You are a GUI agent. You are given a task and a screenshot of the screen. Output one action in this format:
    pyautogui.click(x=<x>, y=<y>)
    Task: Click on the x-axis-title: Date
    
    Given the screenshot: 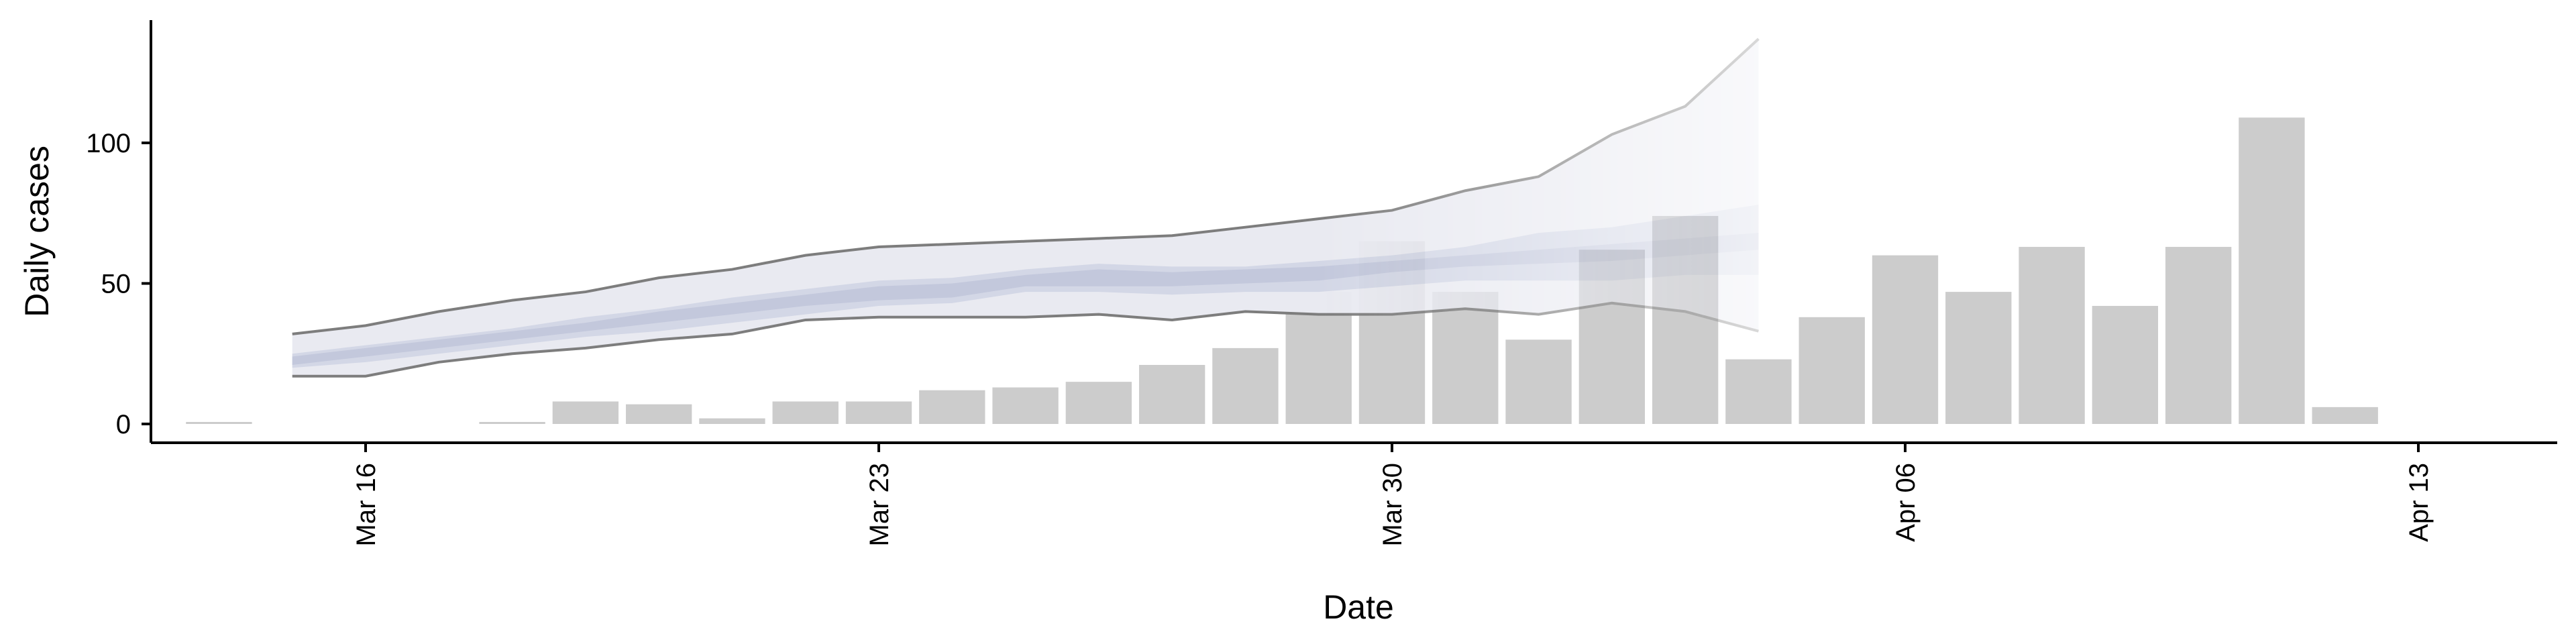 What is the action you would take?
    pyautogui.click(x=1358, y=607)
    